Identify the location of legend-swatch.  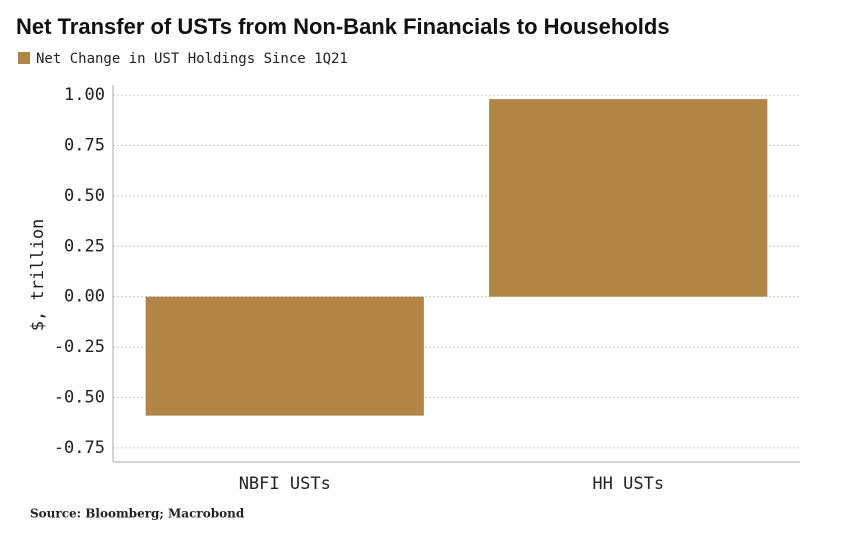
(24, 58).